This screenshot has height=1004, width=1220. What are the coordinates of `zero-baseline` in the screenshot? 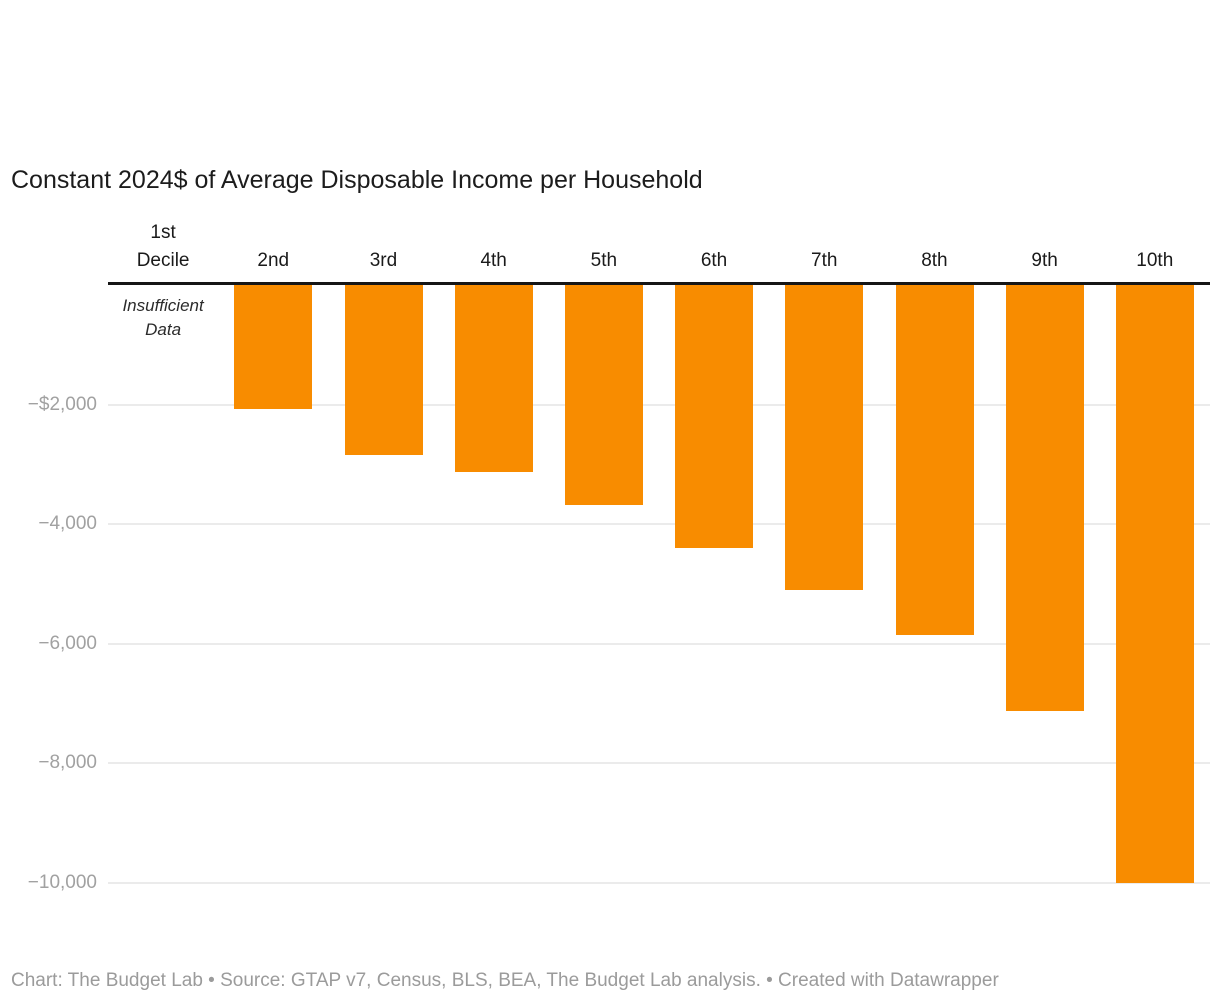 It's located at (659, 283).